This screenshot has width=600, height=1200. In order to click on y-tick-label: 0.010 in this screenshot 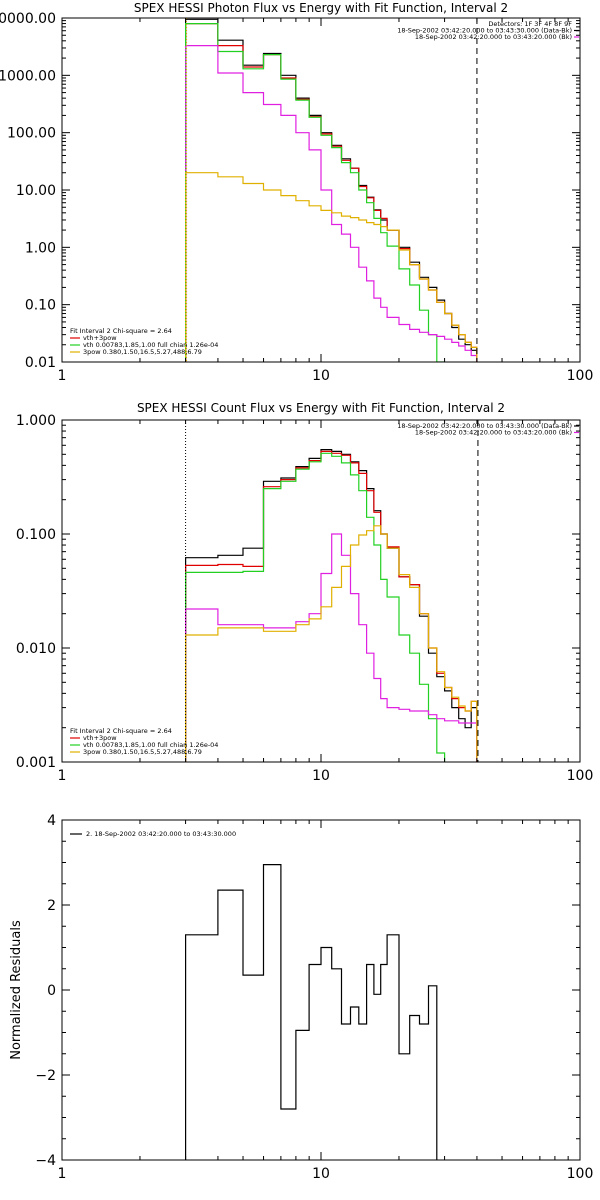, I will do `click(36, 649)`.